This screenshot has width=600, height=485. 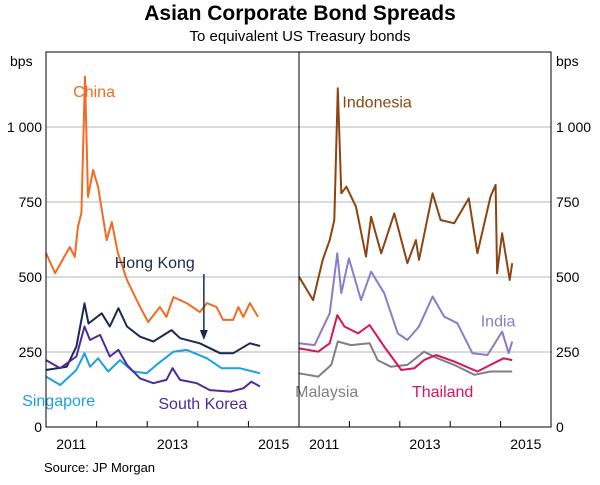 What do you see at coordinates (442, 392) in the screenshot?
I see `series-label-thailand: Thailand` at bounding box center [442, 392].